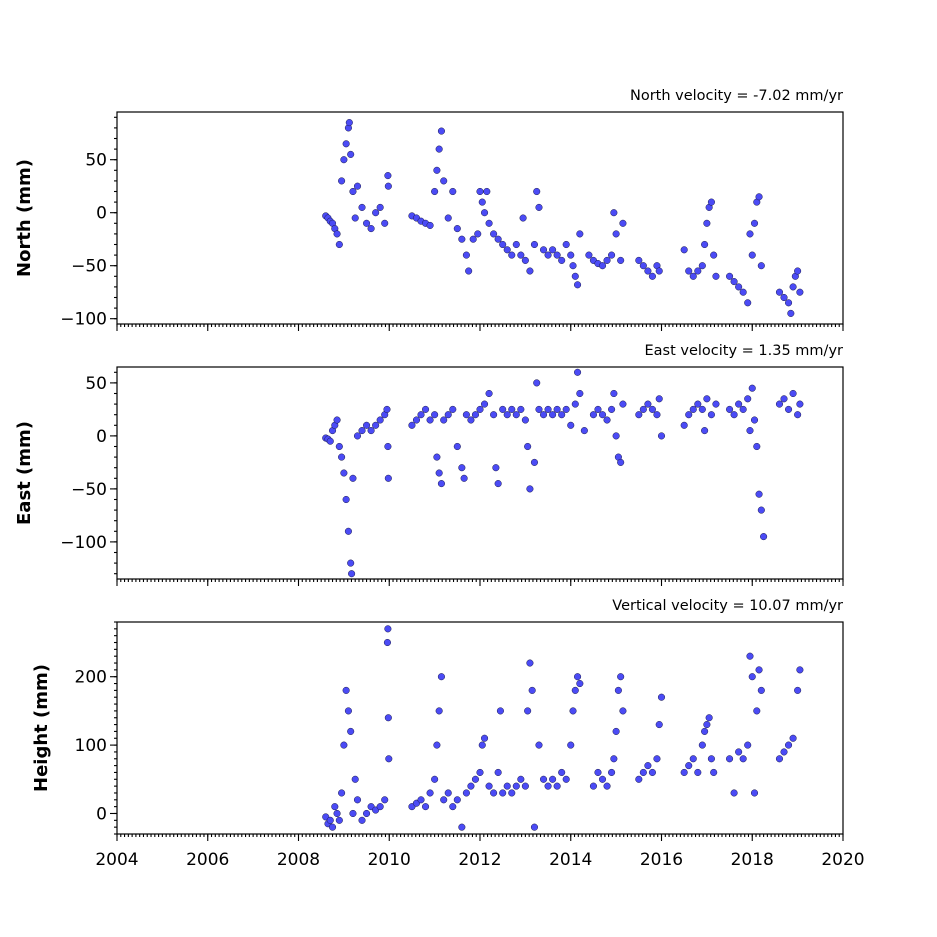  I want to click on east-y-tick-label: 50, so click(96, 384).